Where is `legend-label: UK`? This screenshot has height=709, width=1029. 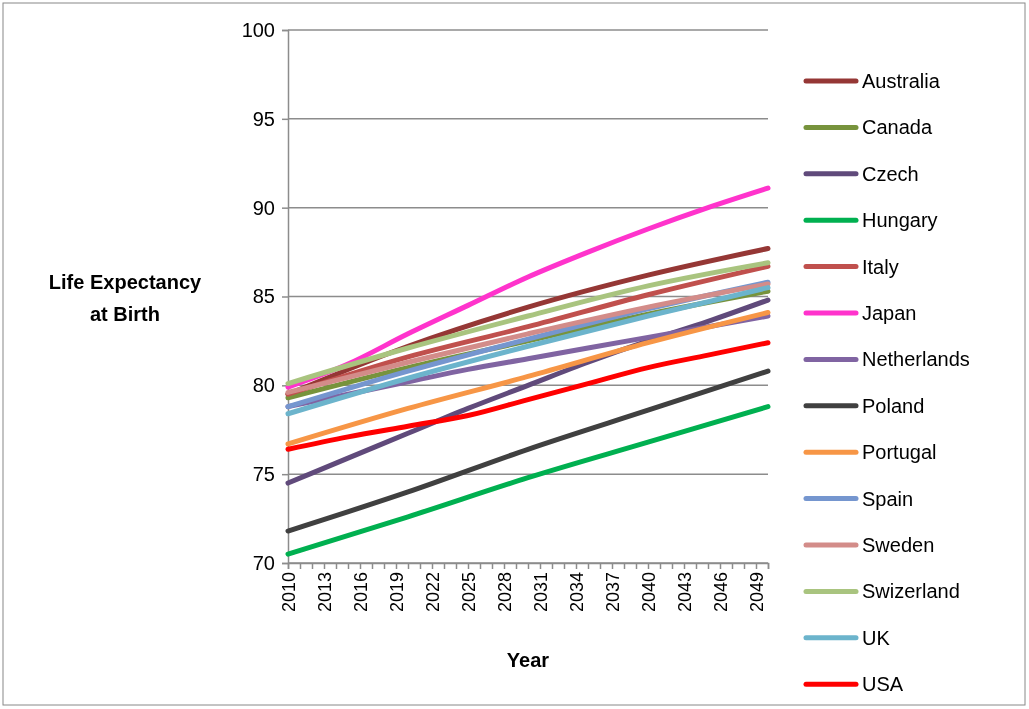 legend-label: UK is located at coordinates (876, 637).